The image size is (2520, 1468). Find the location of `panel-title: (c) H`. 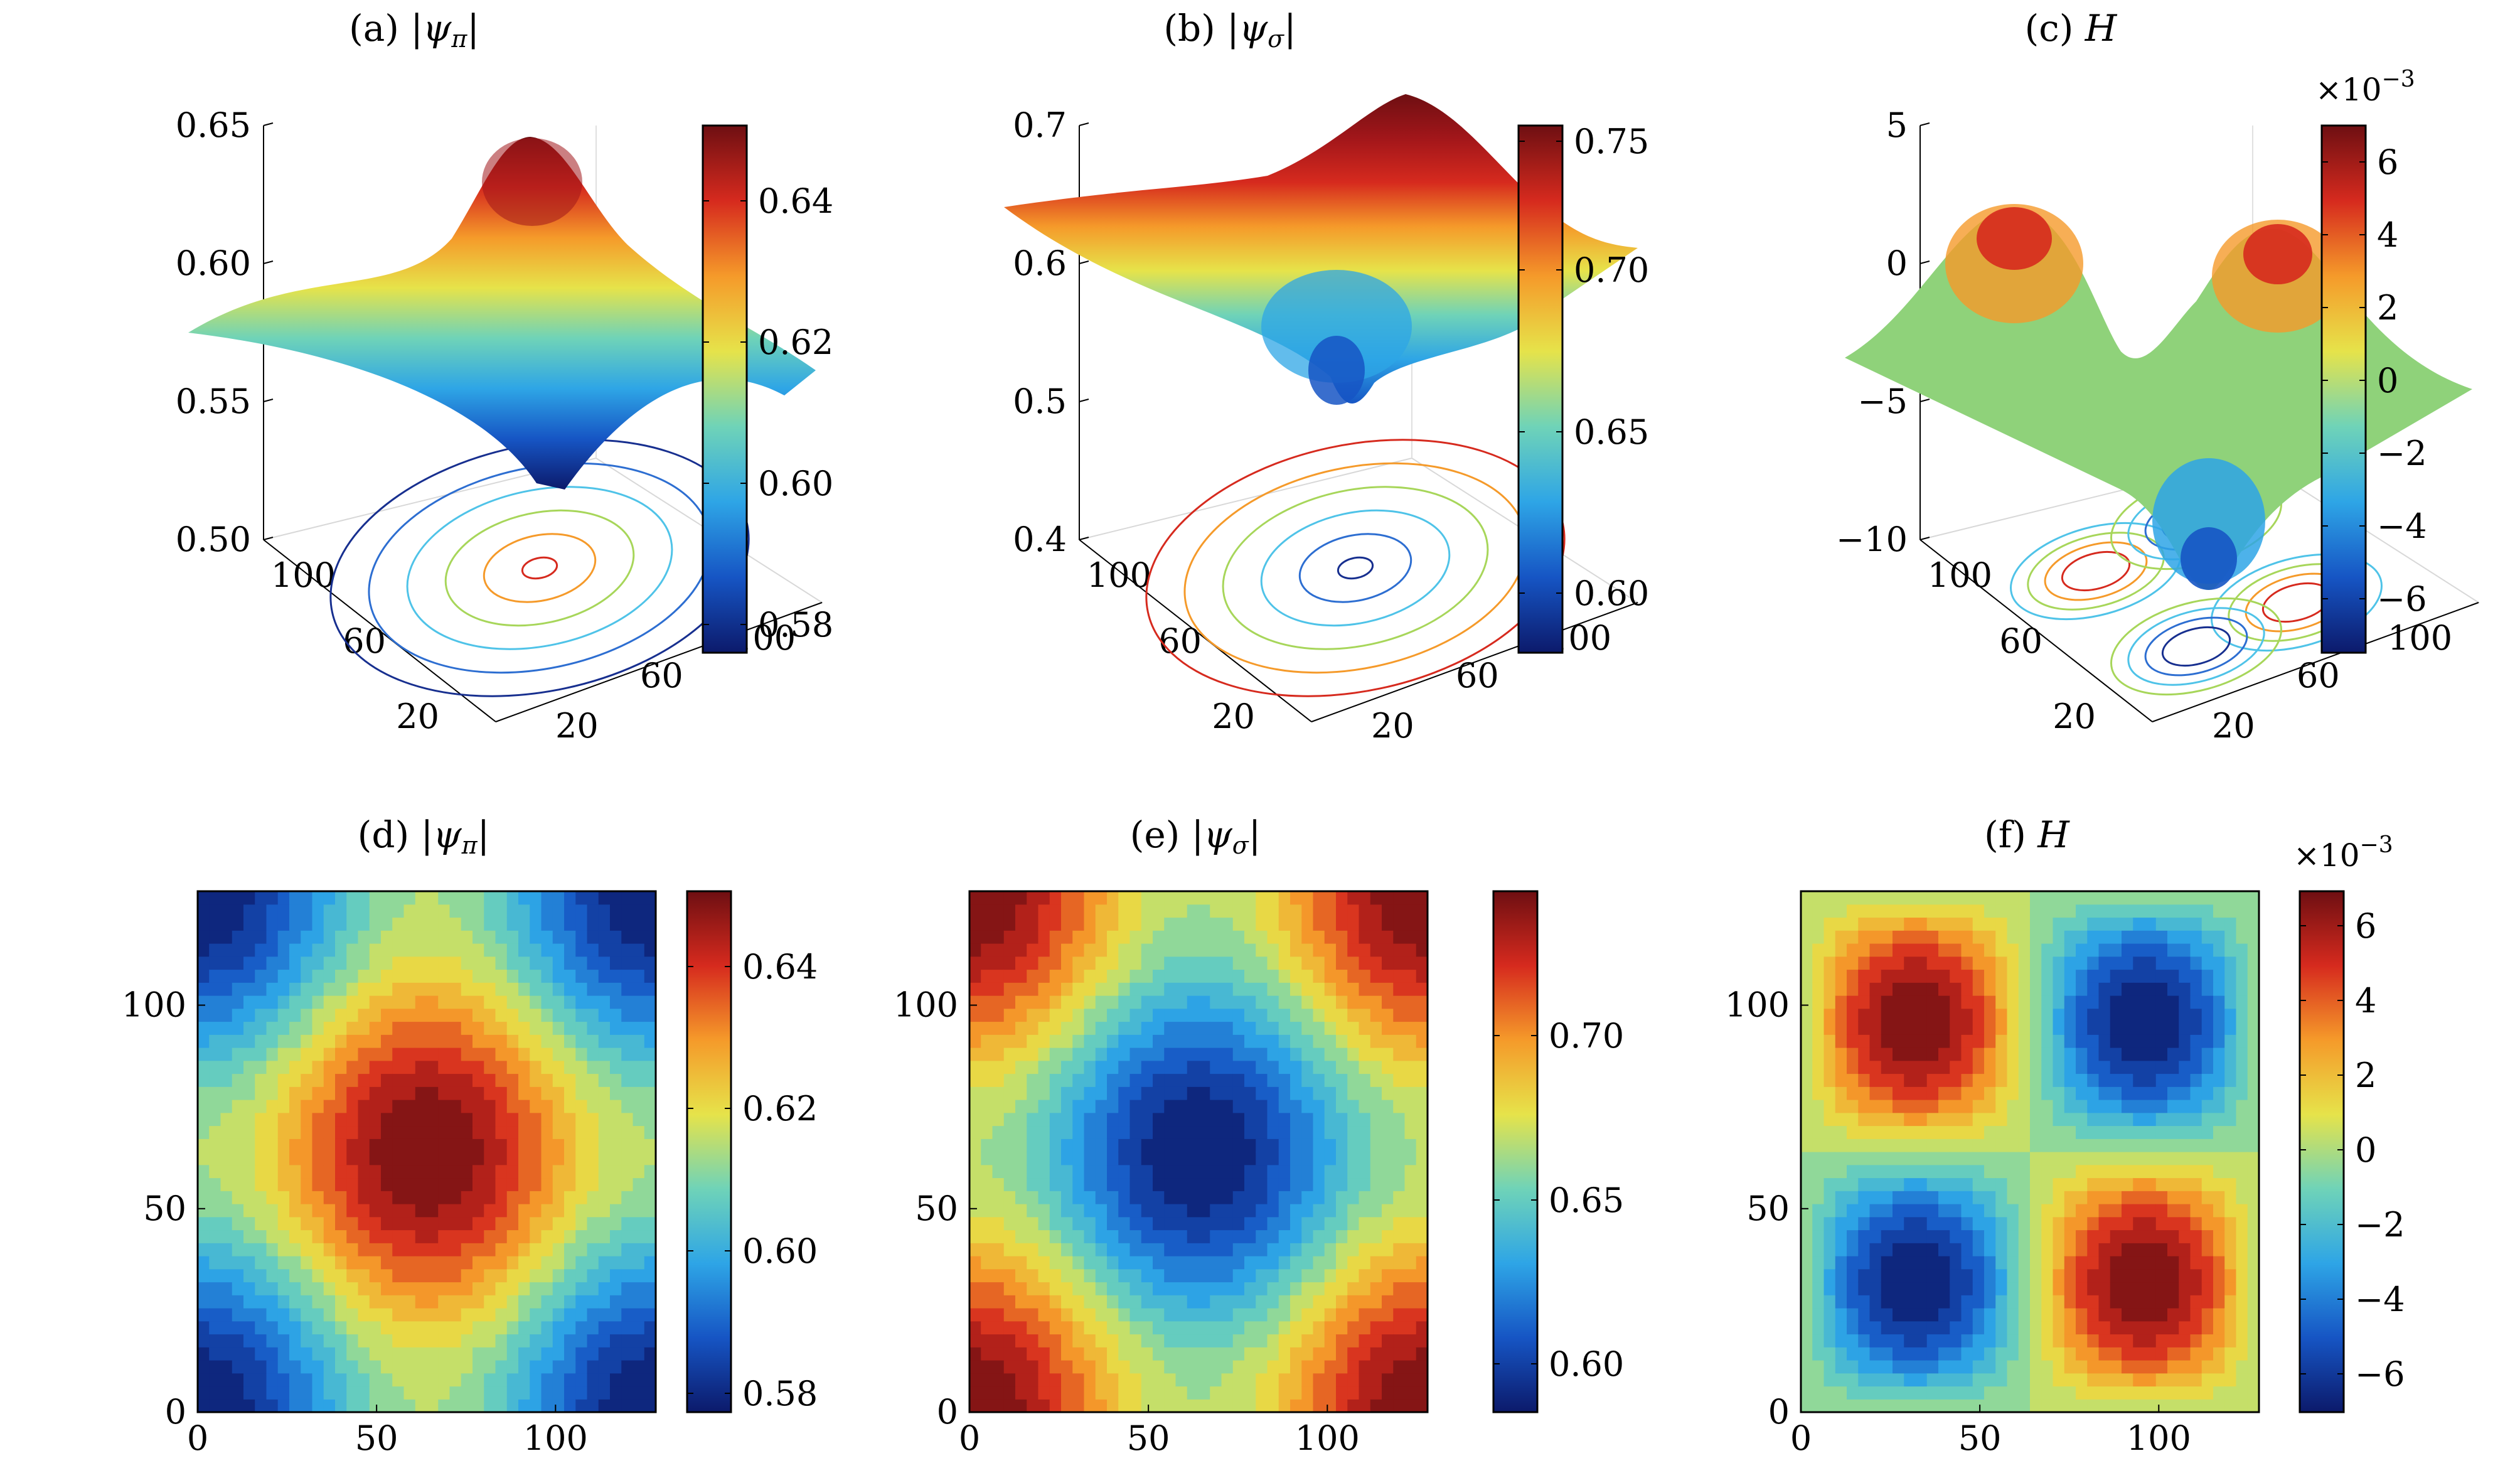

panel-title: (c) H is located at coordinates (2071, 28).